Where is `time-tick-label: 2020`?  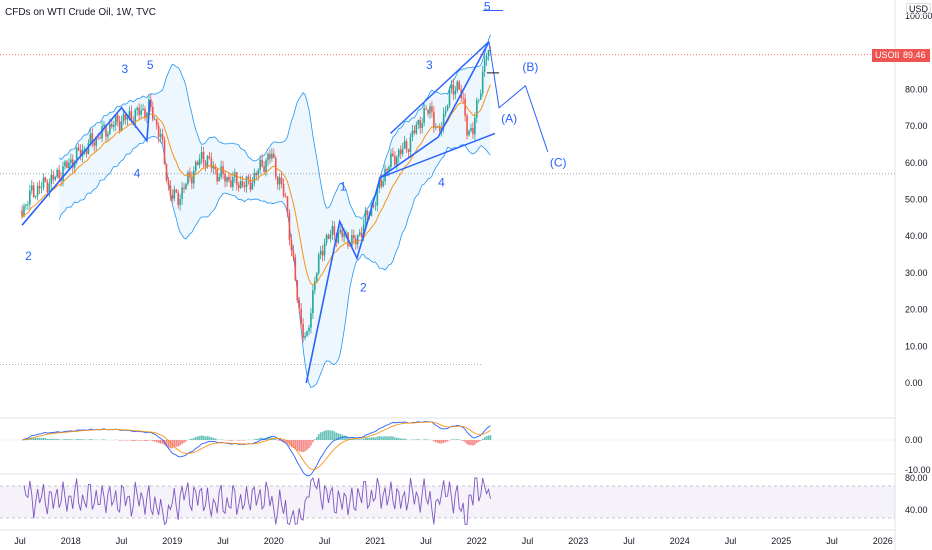
time-tick-label: 2020 is located at coordinates (274, 541).